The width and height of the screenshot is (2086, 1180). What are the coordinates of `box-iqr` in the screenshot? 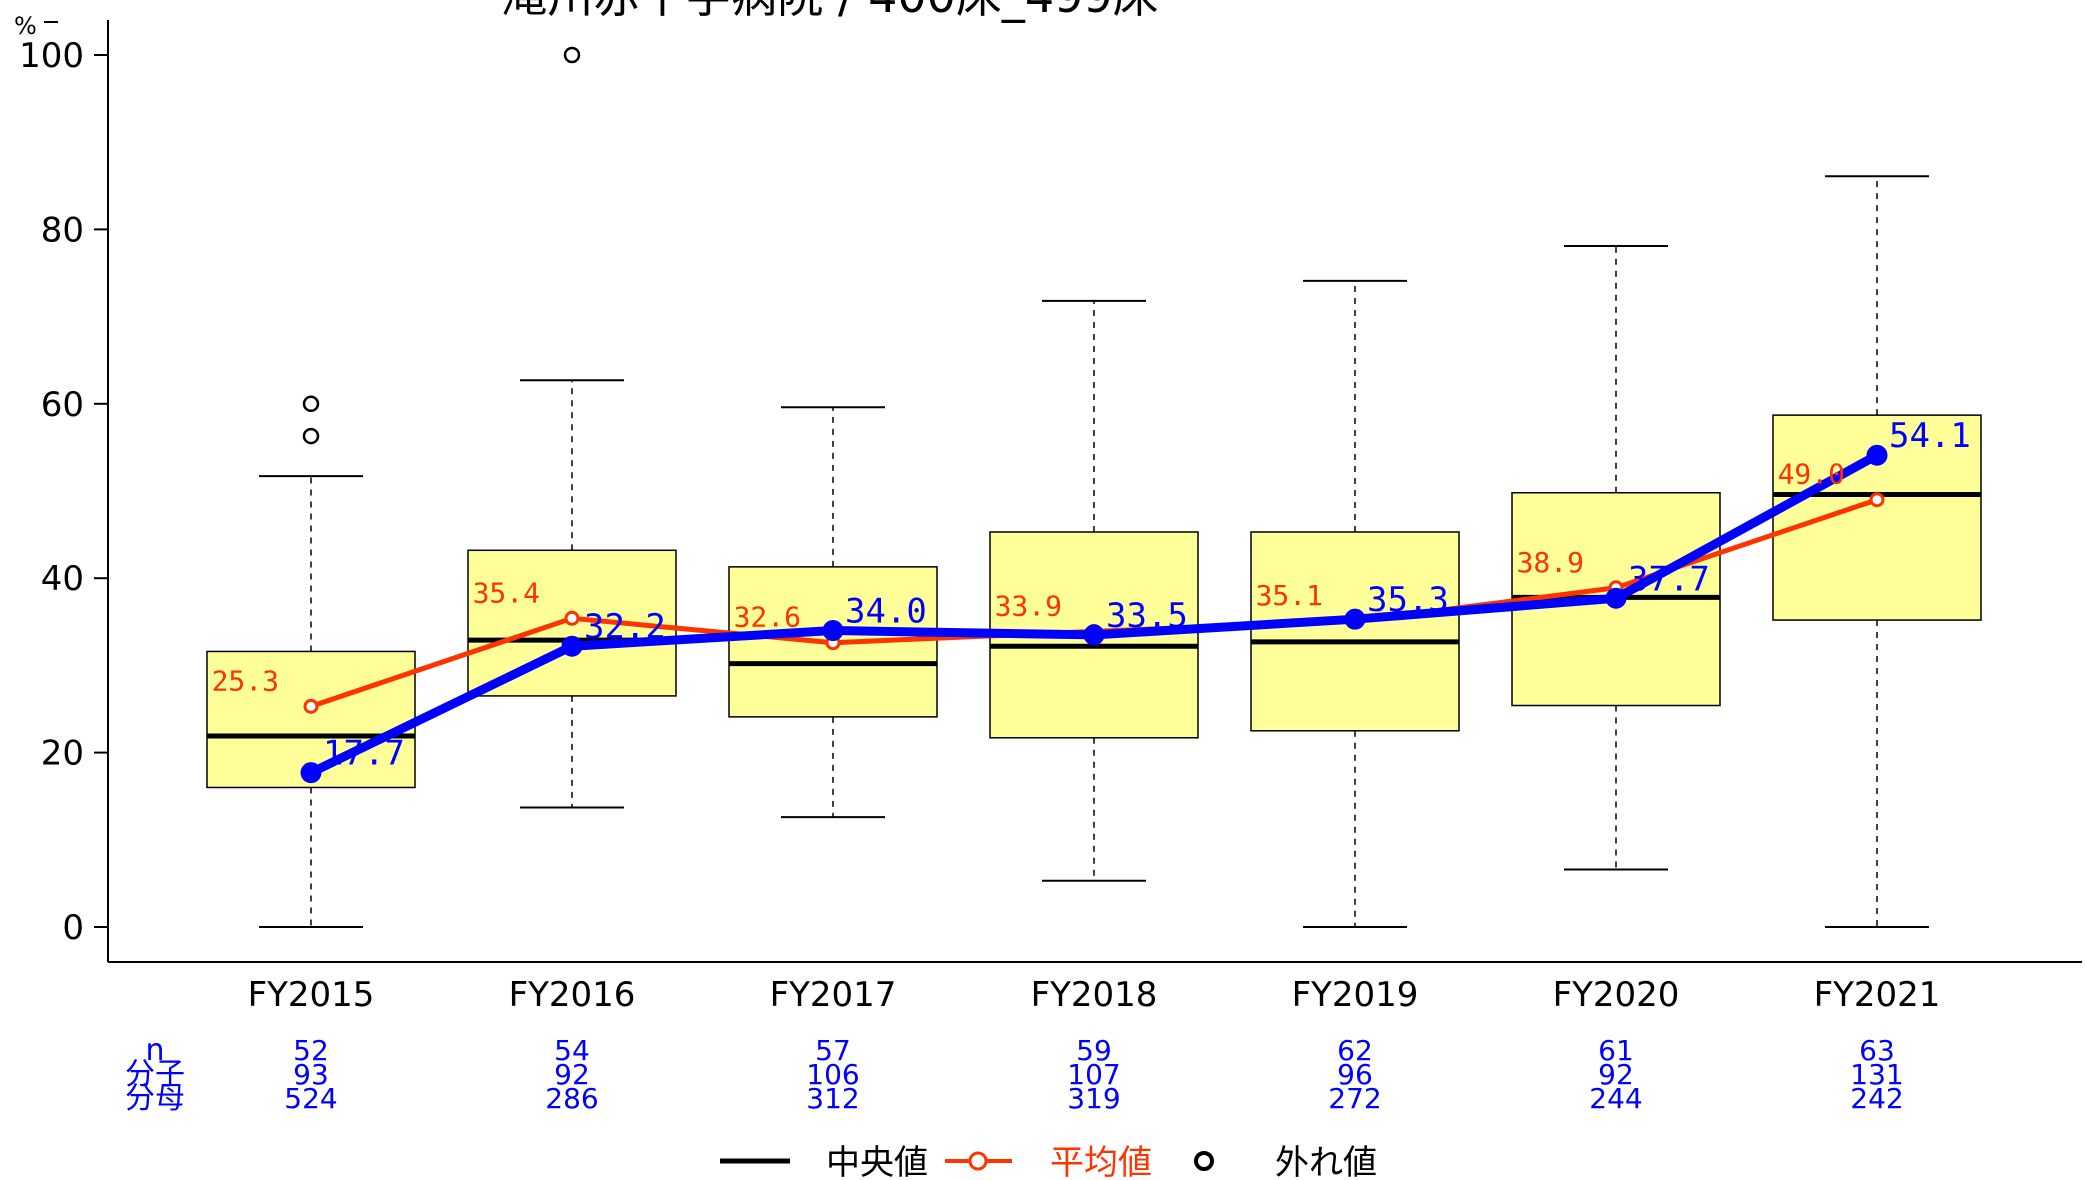 It's located at (1355, 631).